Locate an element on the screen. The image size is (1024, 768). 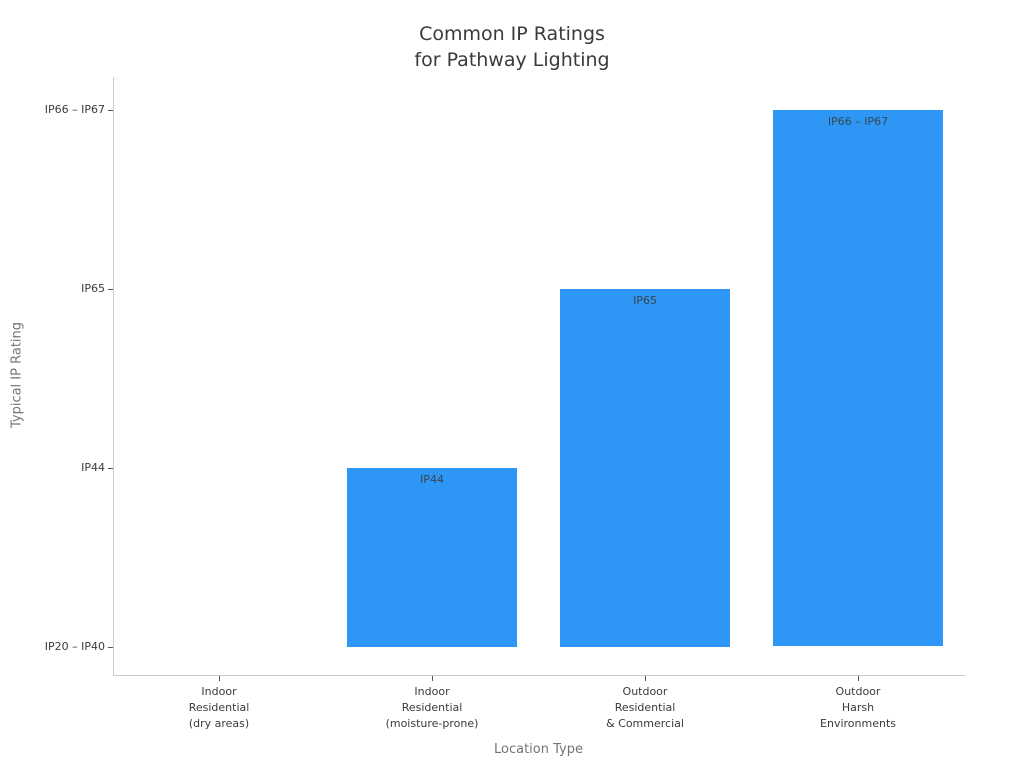
bar: IP66 – IP67 is located at coordinates (858, 378).